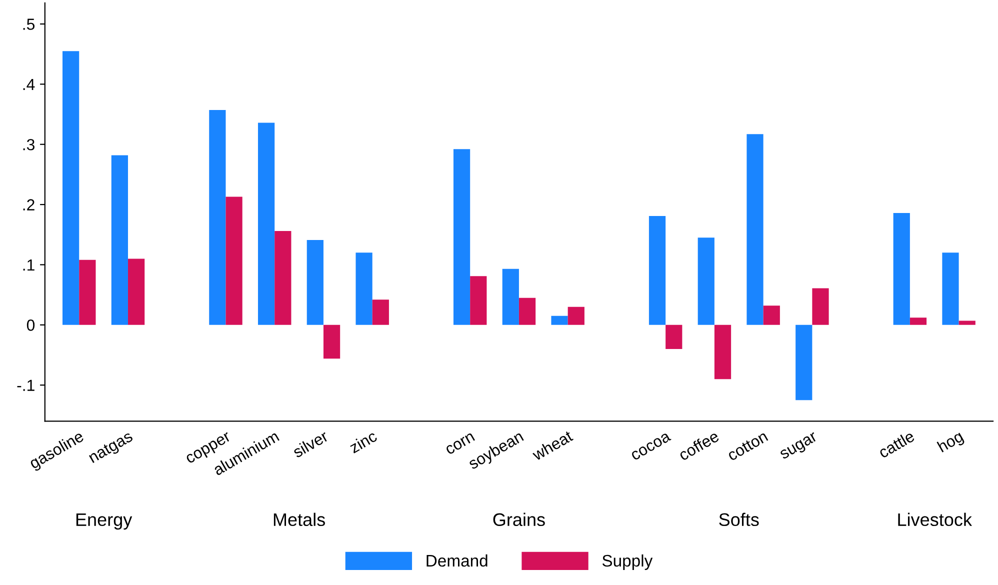 The height and width of the screenshot is (585, 998). I want to click on x-tick-label: coffee, so click(699, 445).